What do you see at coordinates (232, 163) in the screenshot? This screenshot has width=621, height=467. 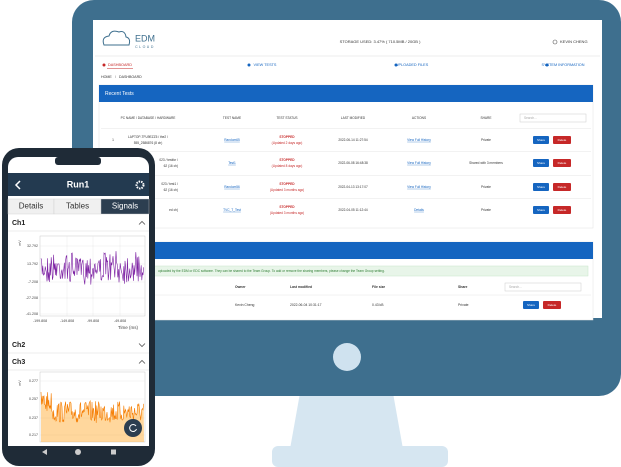 I see `test-link: Test1` at bounding box center [232, 163].